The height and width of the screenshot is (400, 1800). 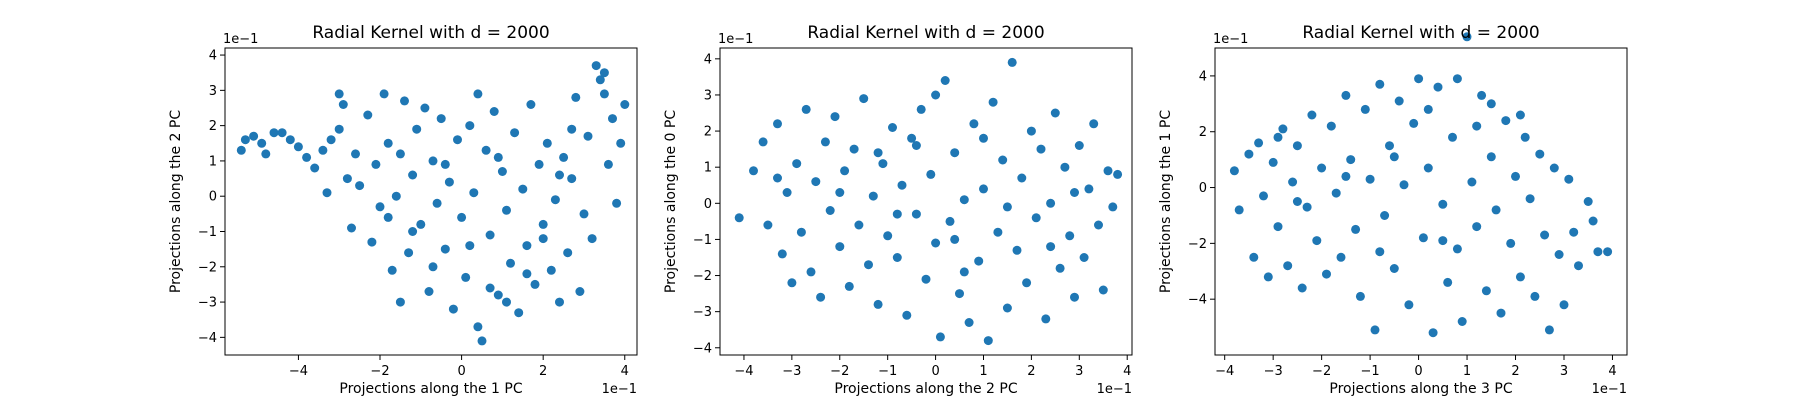 I want to click on y-tick-label: 3, so click(x=708, y=95).